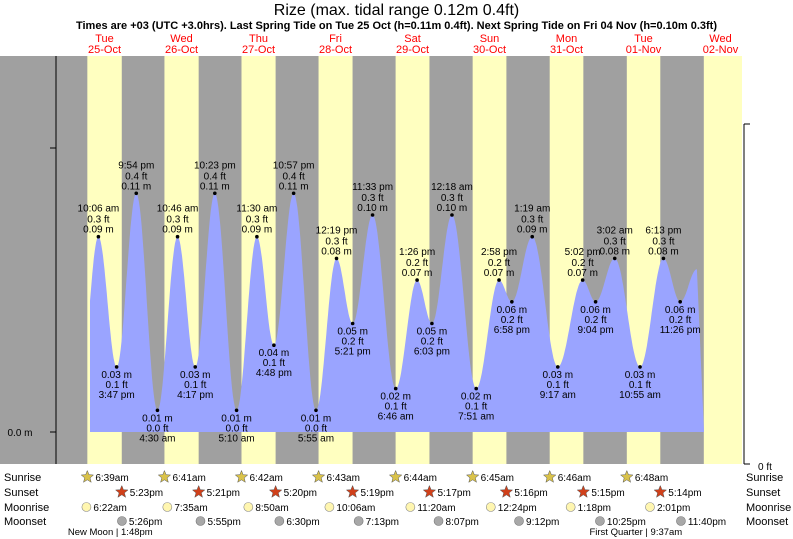 The width and height of the screenshot is (793, 539). Describe the element at coordinates (145, 522) in the screenshot. I see `moonset-time: 5:26pm` at that location.